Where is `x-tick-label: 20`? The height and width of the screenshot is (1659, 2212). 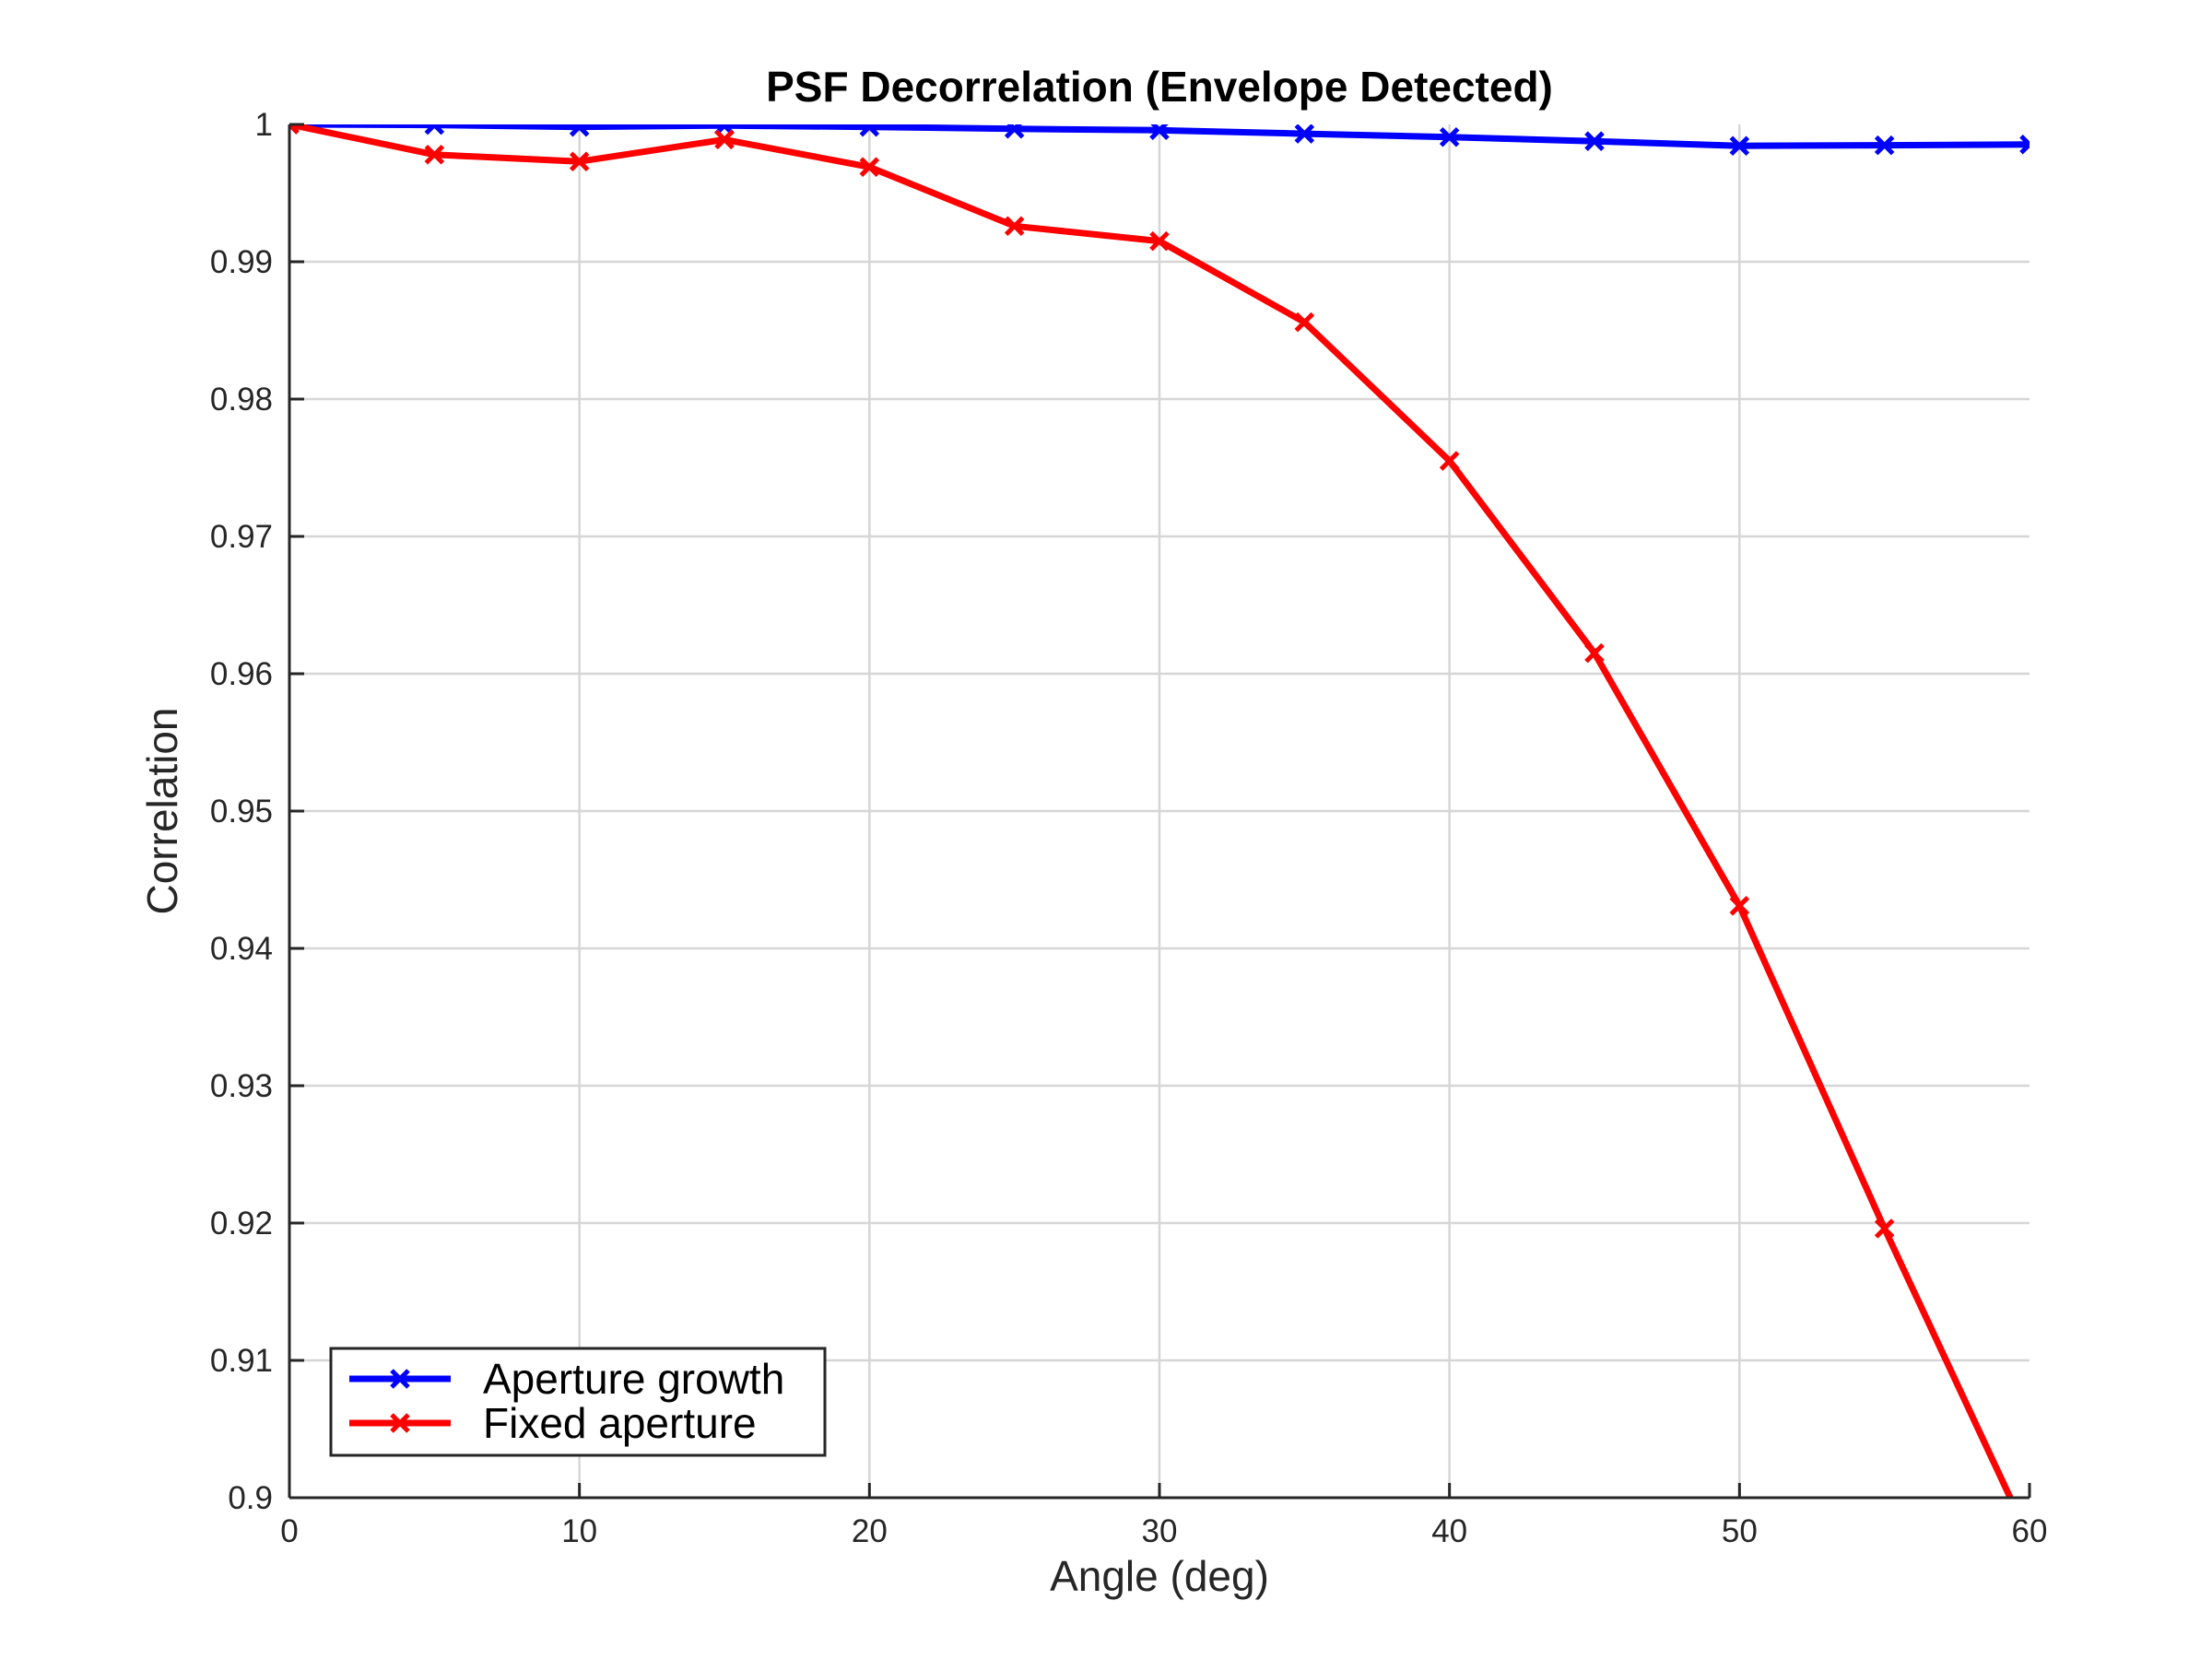 x-tick-label: 20 is located at coordinates (870, 1531).